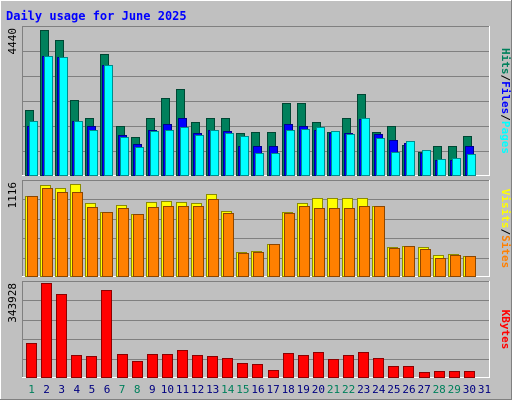  I want to click on day-label-12: 12, so click(197, 389).